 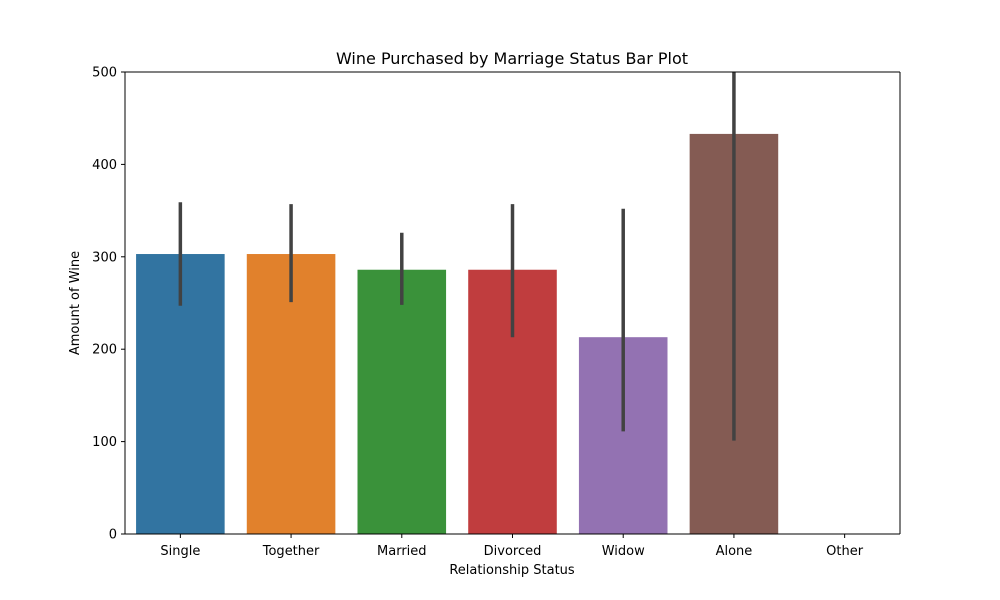 I want to click on y-tick-label-500: 500, so click(x=104, y=73).